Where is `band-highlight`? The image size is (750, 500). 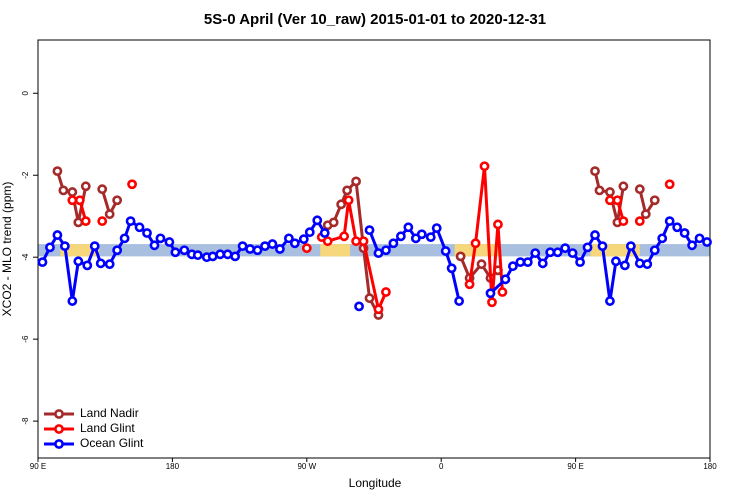 band-highlight is located at coordinates (335, 250).